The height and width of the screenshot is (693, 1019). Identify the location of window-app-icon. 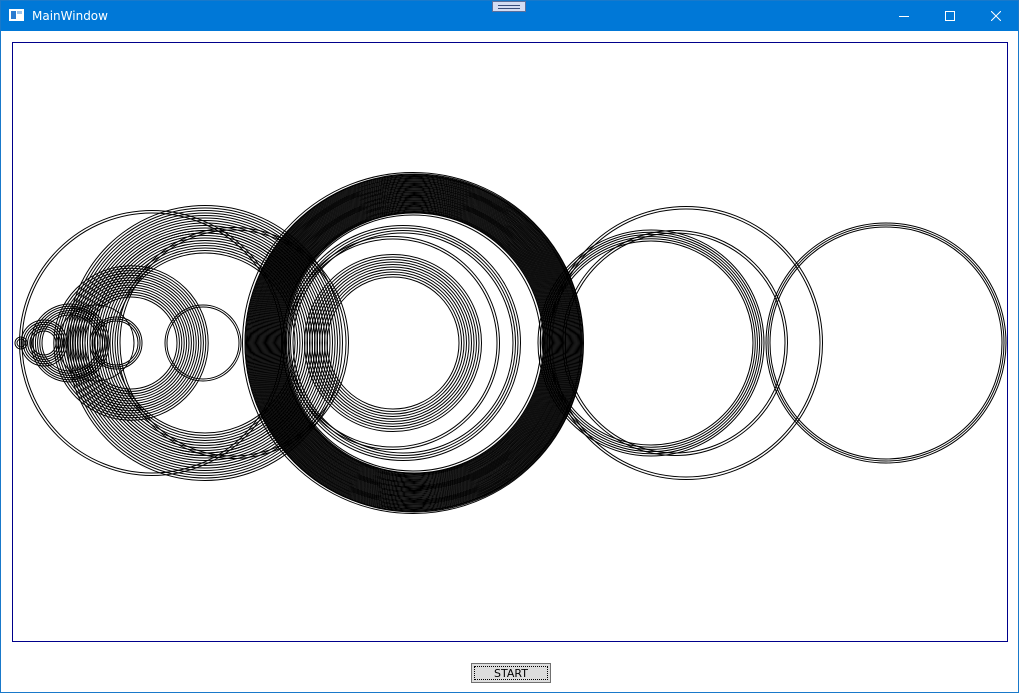
(16, 15).